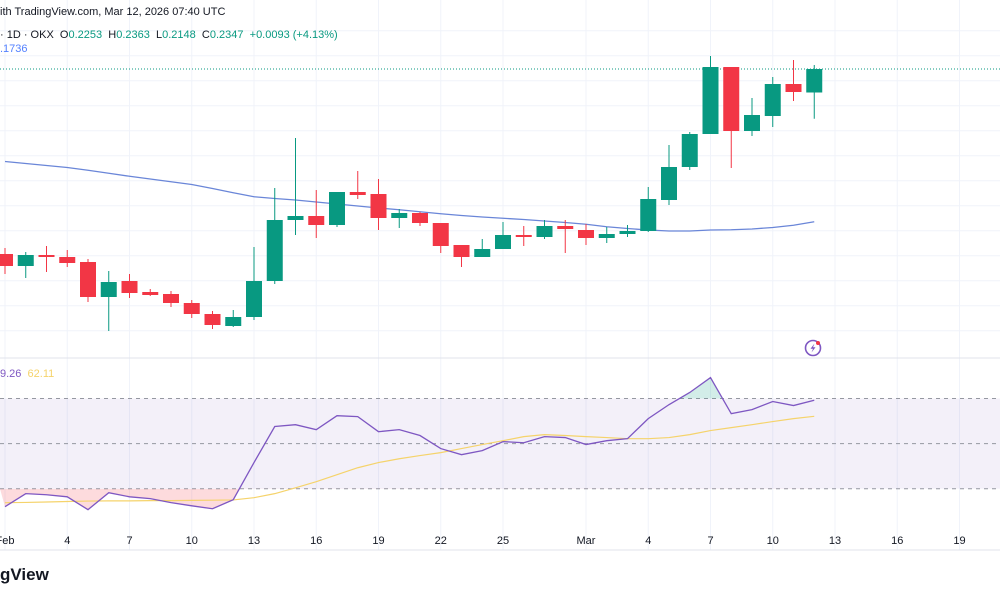 The image size is (1000, 600). I want to click on x-tick-label: 7, so click(129, 541).